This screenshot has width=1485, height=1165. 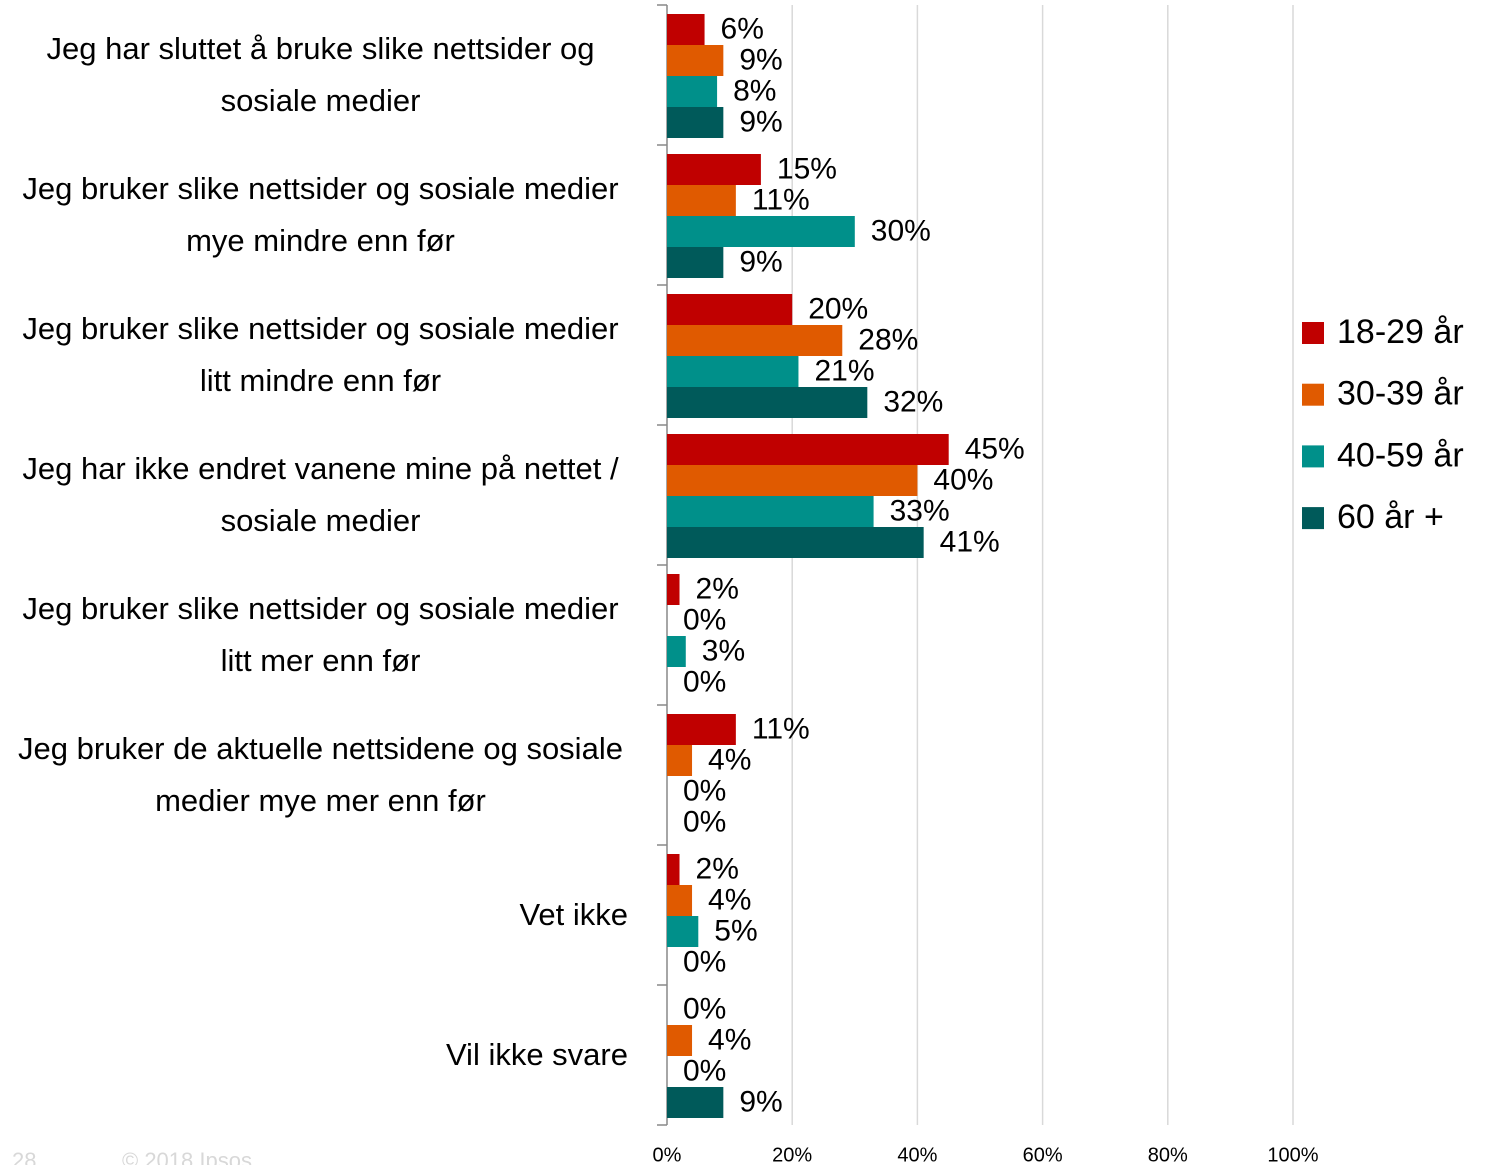 I want to click on data-label: 30%, so click(x=901, y=230).